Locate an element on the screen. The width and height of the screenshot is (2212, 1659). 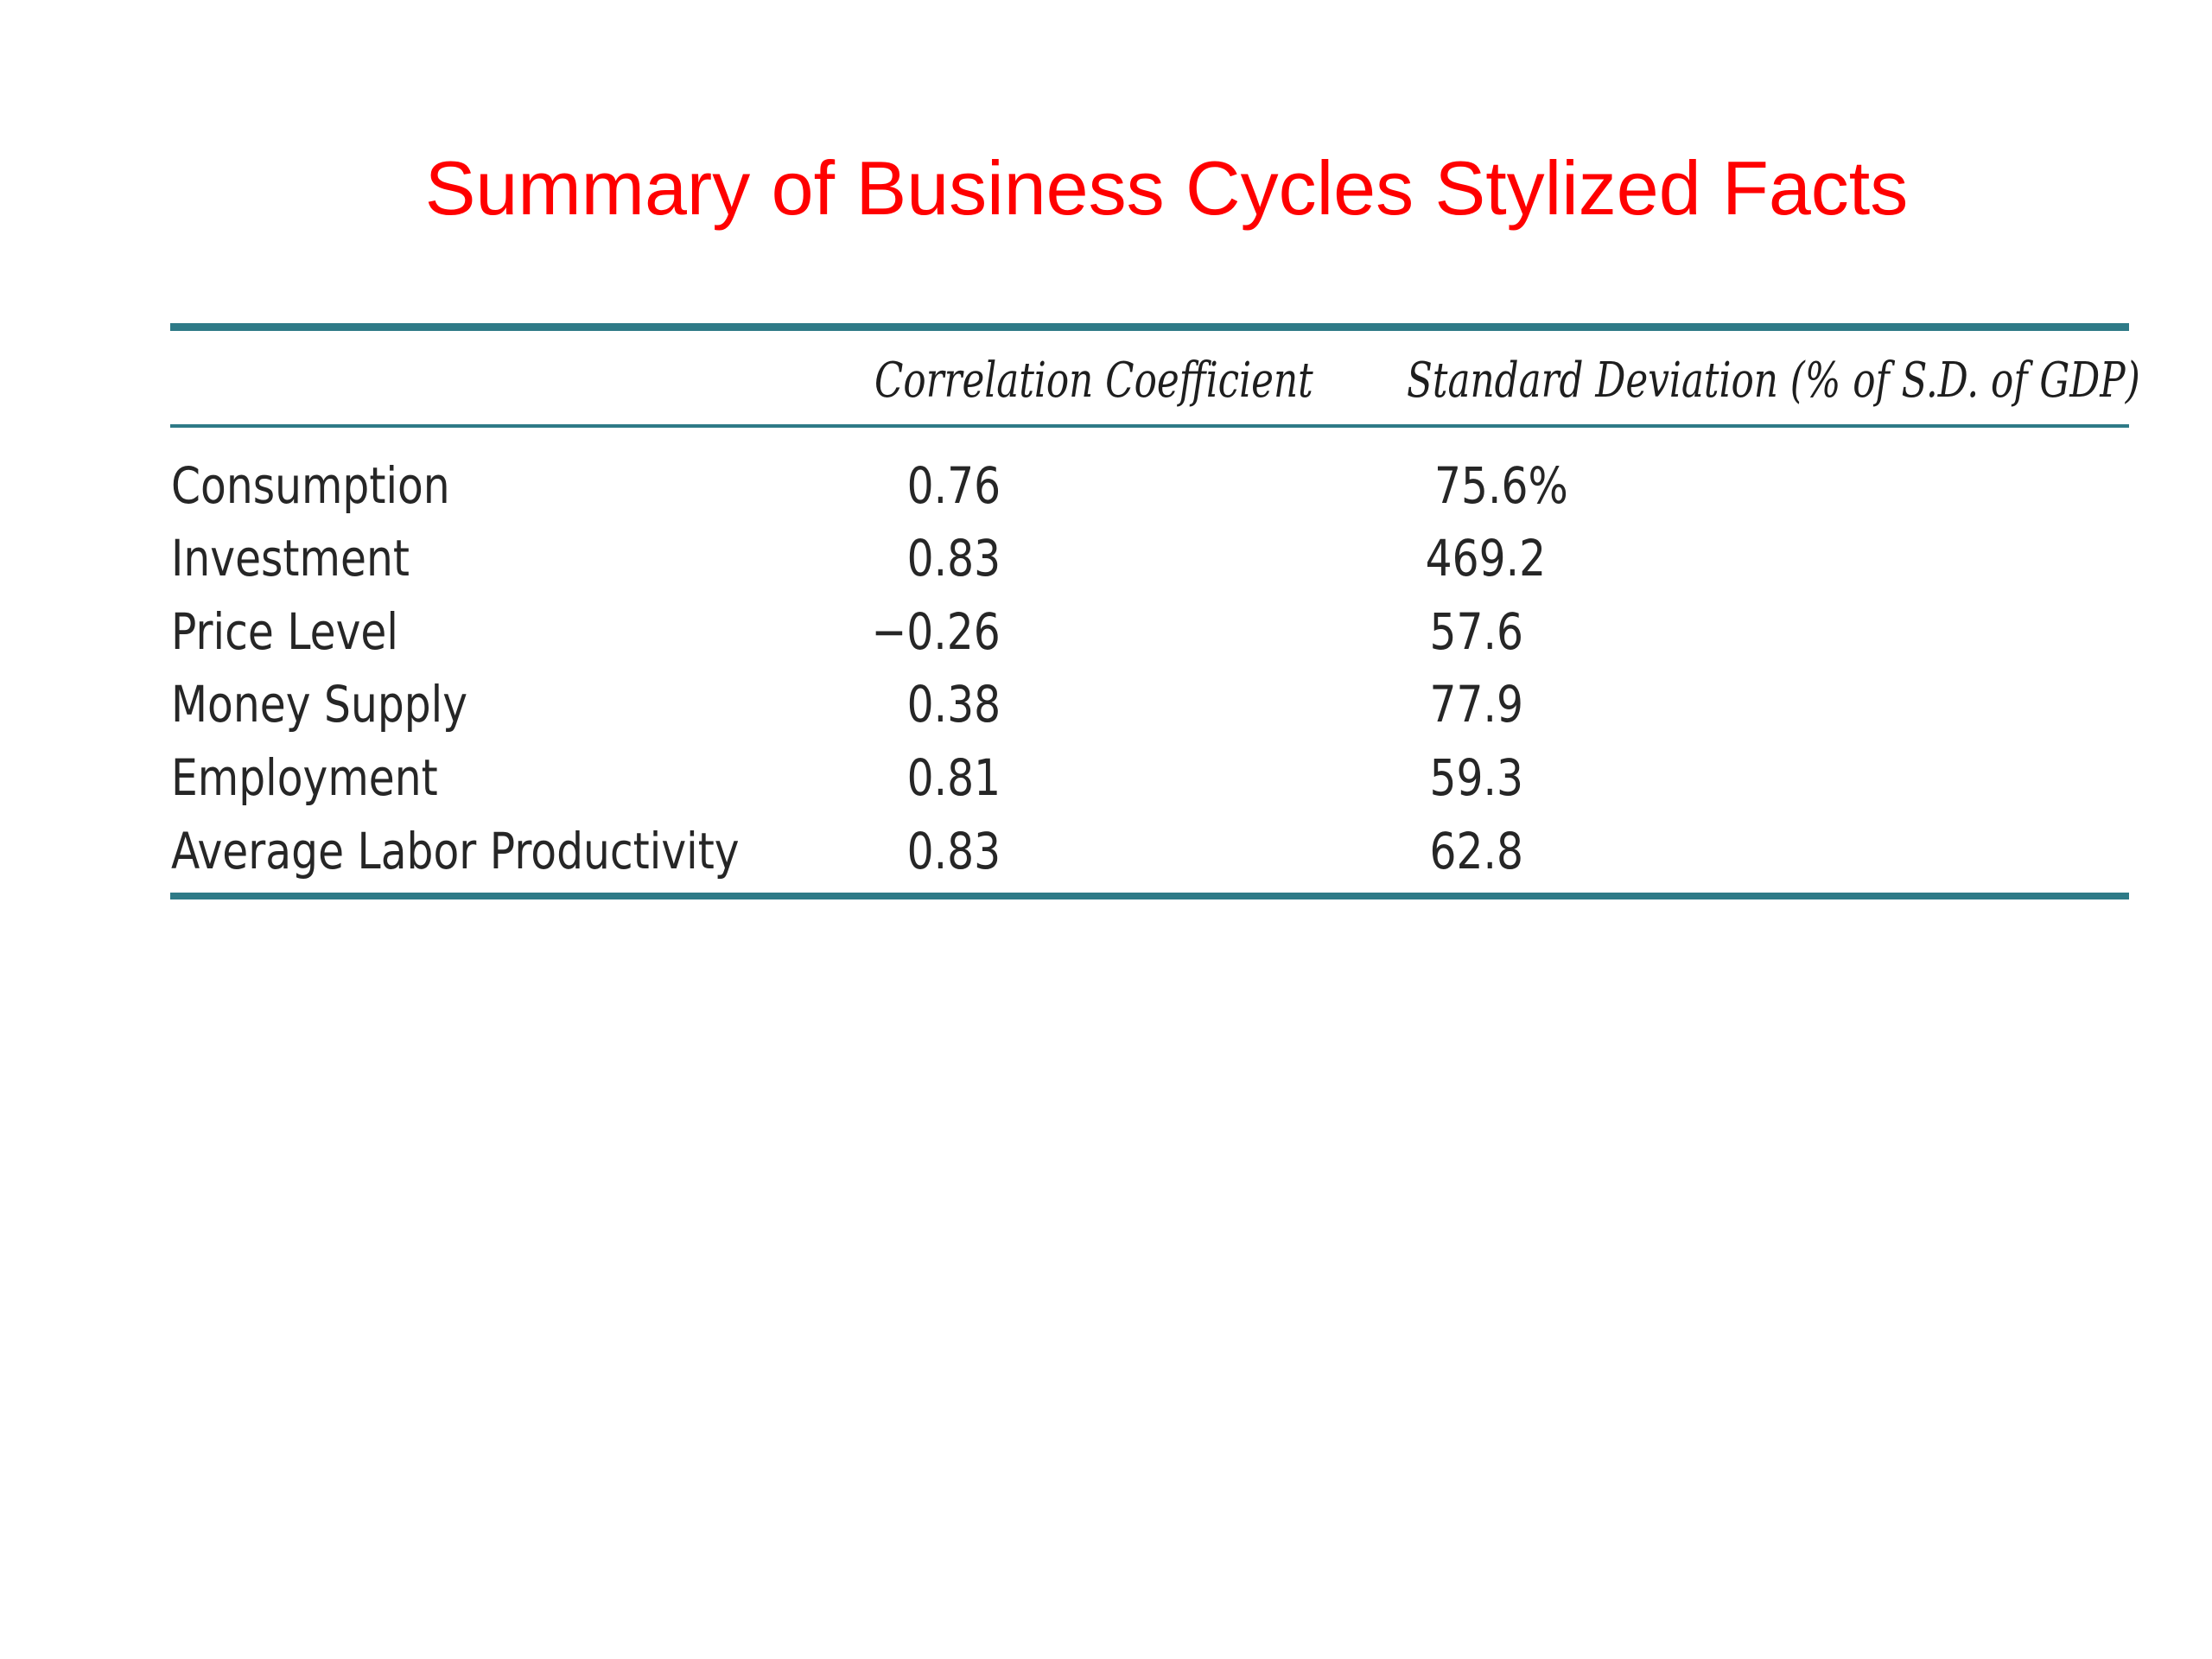
row-label: Investment is located at coordinates (290, 558).